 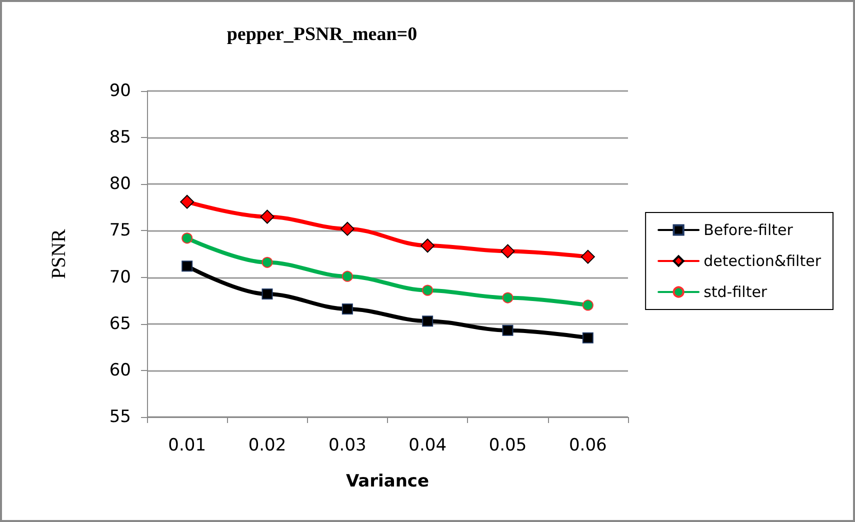 I want to click on y-axis-title: PSNR, so click(x=59, y=254).